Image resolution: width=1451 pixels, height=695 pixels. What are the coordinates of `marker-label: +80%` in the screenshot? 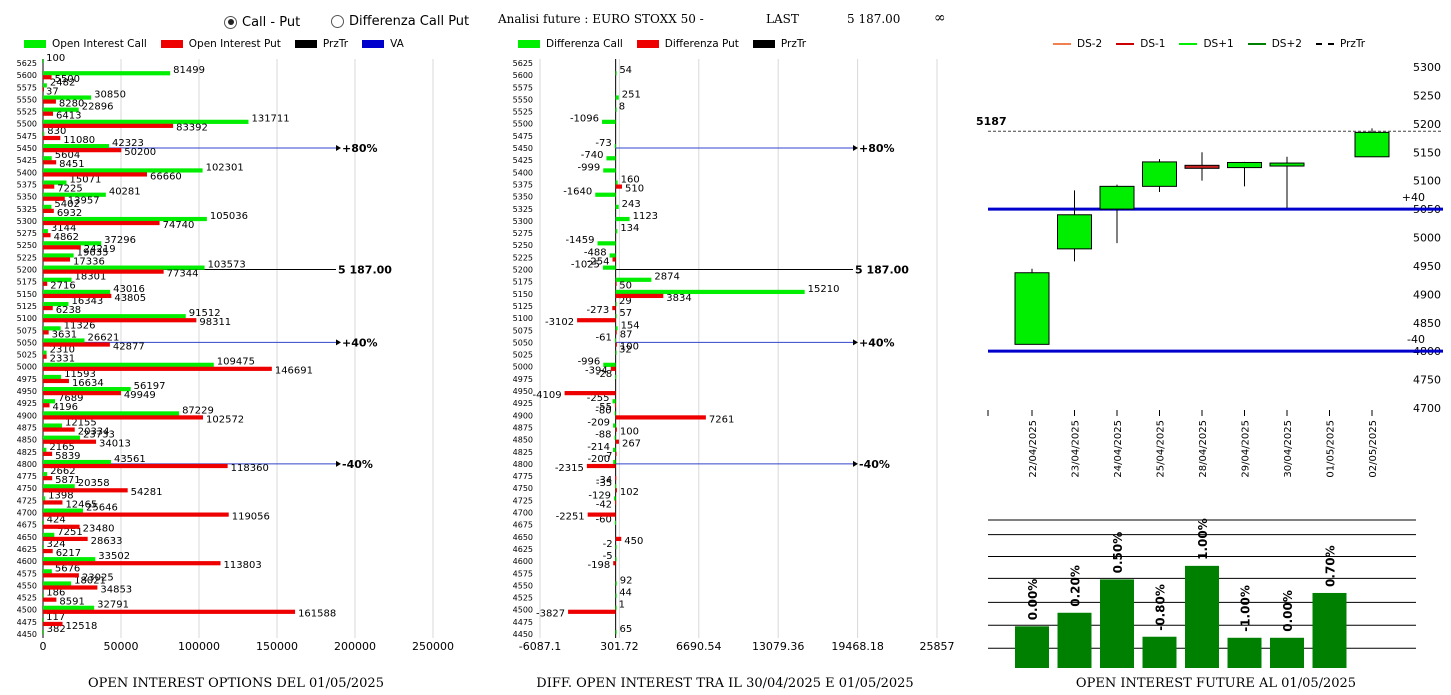 It's located at (877, 148).